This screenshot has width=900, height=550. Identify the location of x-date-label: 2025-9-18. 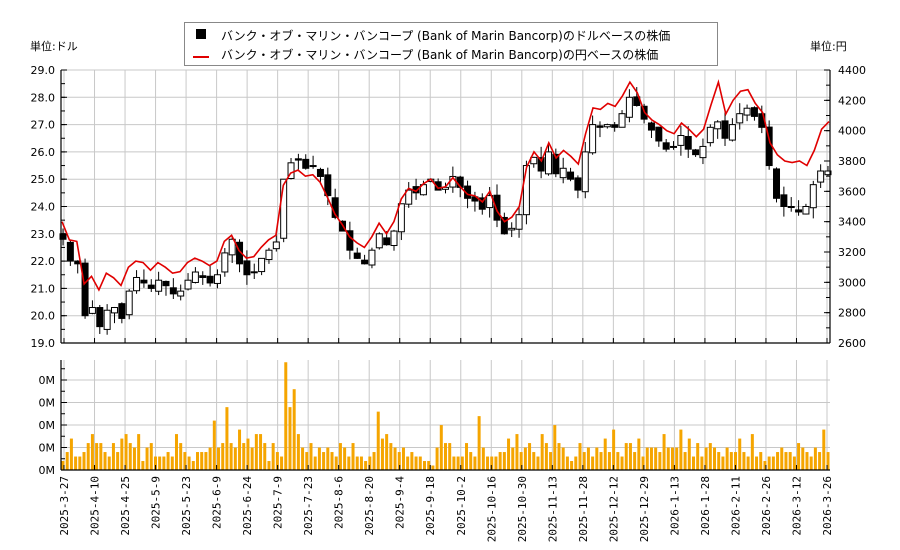
(430, 506).